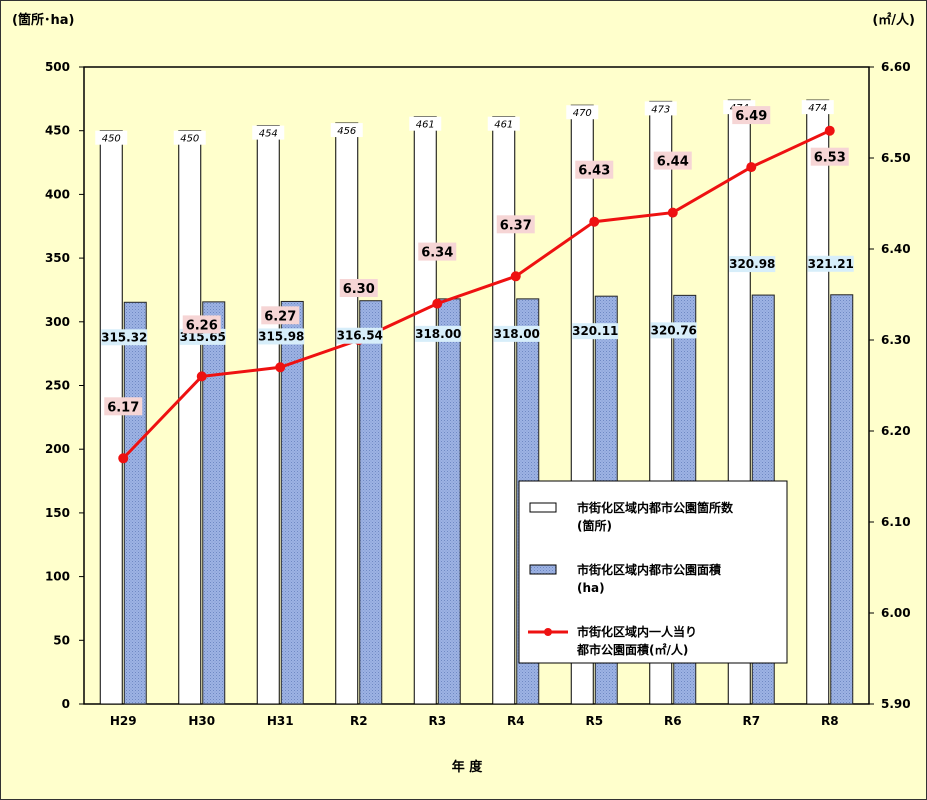 This screenshot has height=800, width=927. What do you see at coordinates (57, 258) in the screenshot?
I see `y-left-tick-label: 350` at bounding box center [57, 258].